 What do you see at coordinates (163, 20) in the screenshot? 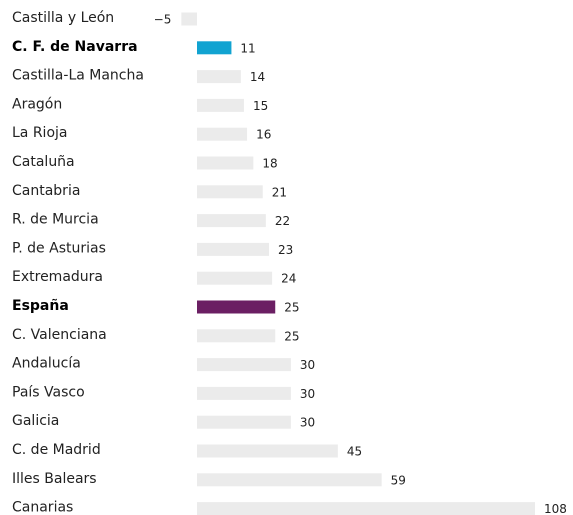
I see `value-label: −5` at bounding box center [163, 20].